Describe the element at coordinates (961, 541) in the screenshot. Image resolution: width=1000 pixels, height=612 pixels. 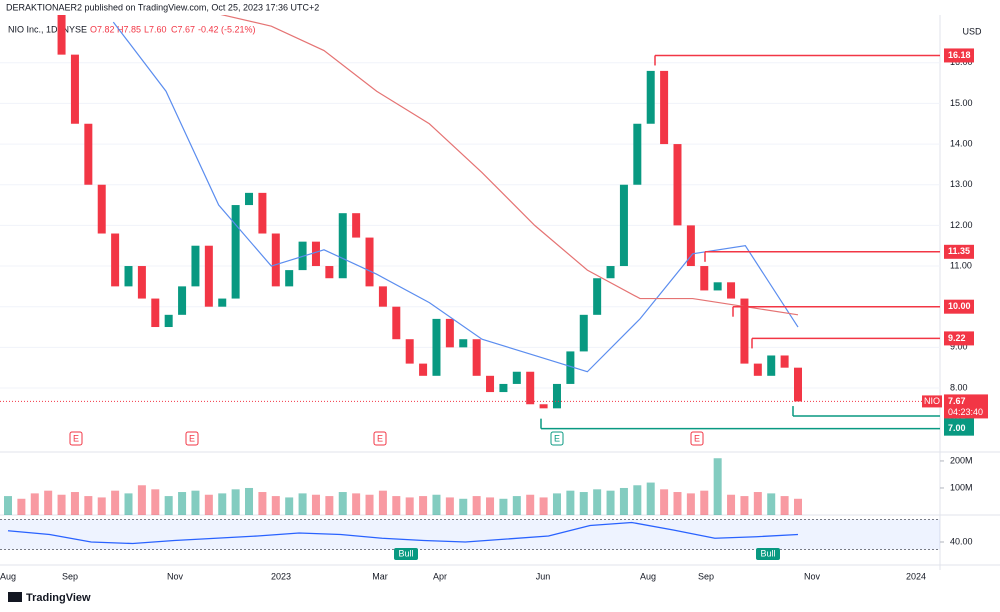
I see `rsi-tick-label: 40.00` at that location.